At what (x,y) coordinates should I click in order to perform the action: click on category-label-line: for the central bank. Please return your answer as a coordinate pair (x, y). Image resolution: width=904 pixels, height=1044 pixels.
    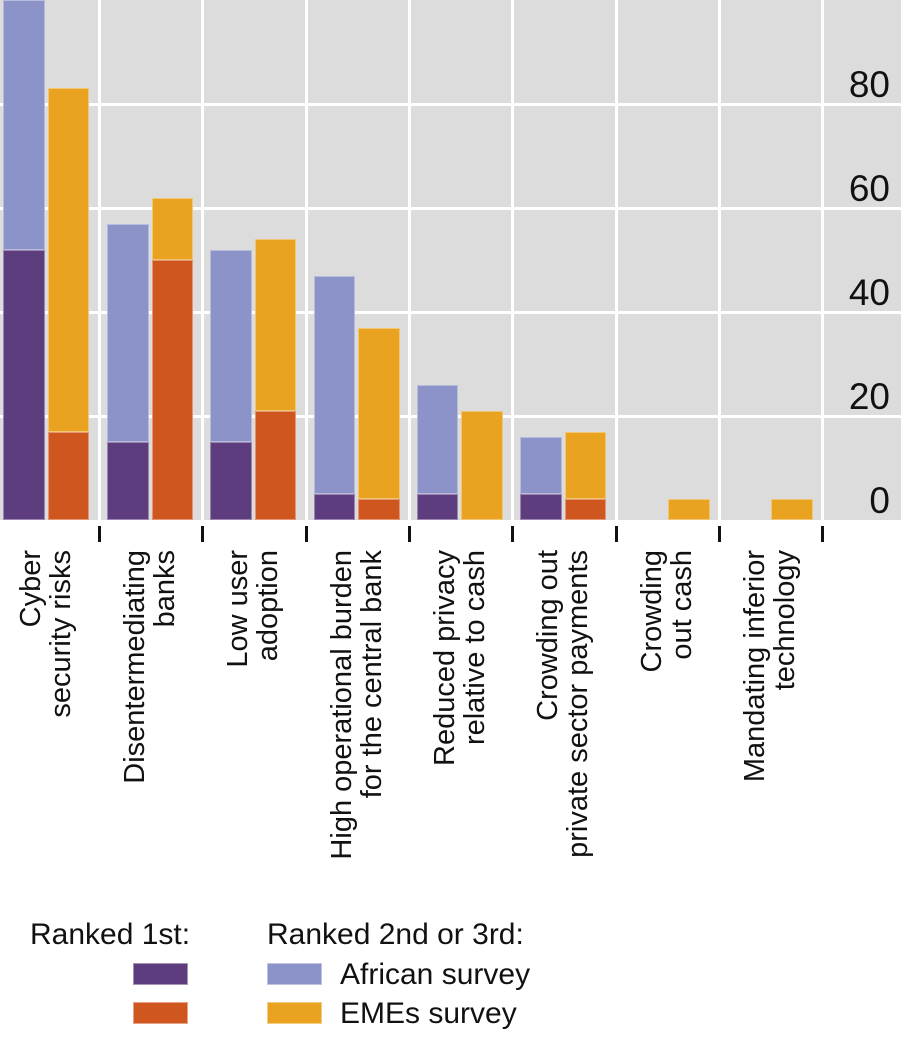
    Looking at the image, I should click on (371, 674).